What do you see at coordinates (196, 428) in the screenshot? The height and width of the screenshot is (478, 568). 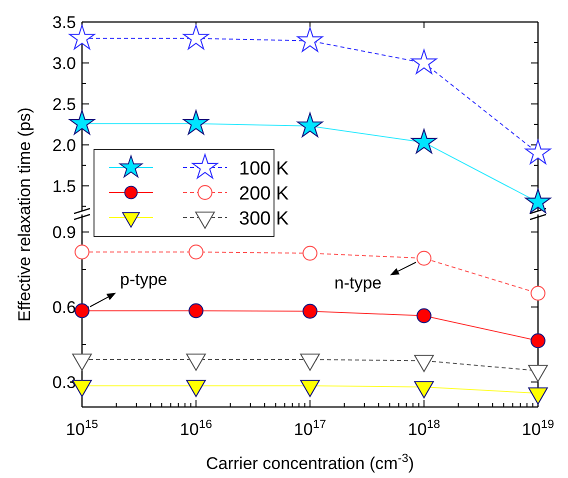 I see `x-tick-label: 10$^{16}$` at bounding box center [196, 428].